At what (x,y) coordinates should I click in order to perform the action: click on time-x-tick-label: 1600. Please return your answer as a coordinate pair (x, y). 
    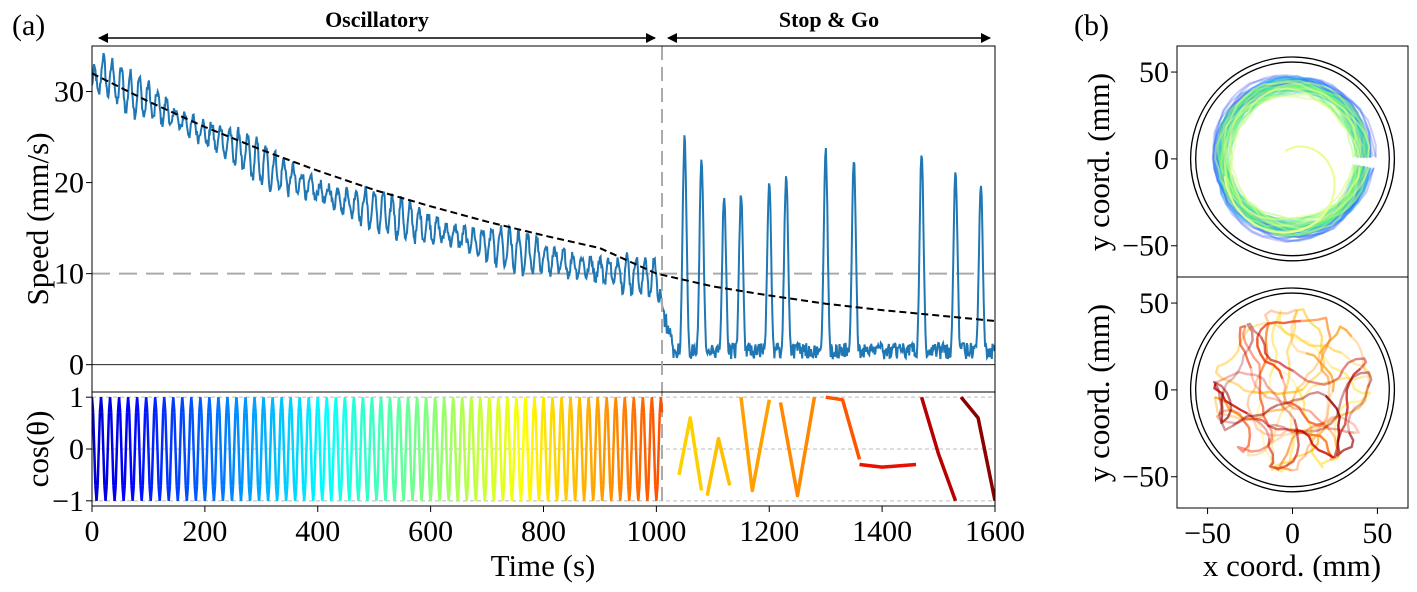
    Looking at the image, I should click on (995, 531).